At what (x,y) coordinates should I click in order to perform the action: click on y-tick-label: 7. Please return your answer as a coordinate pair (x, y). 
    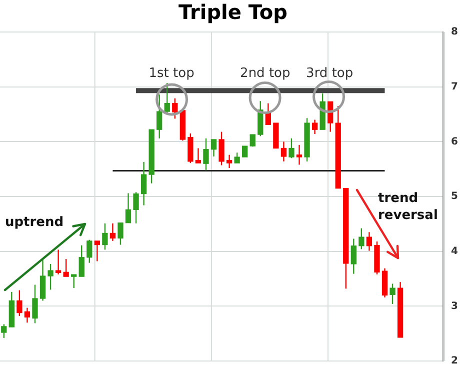
    Looking at the image, I should click on (454, 86).